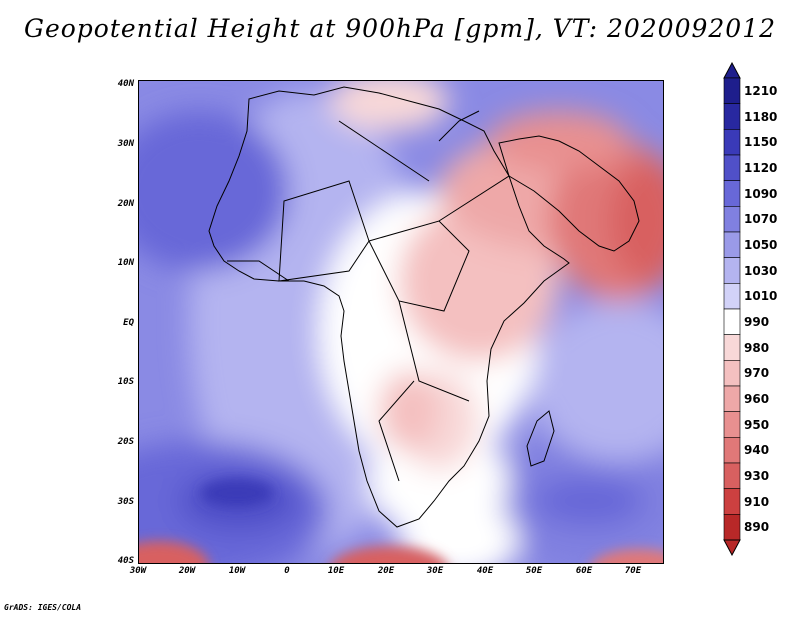 The width and height of the screenshot is (800, 618). I want to click on lat-label-20s: 20S, so click(125, 442).